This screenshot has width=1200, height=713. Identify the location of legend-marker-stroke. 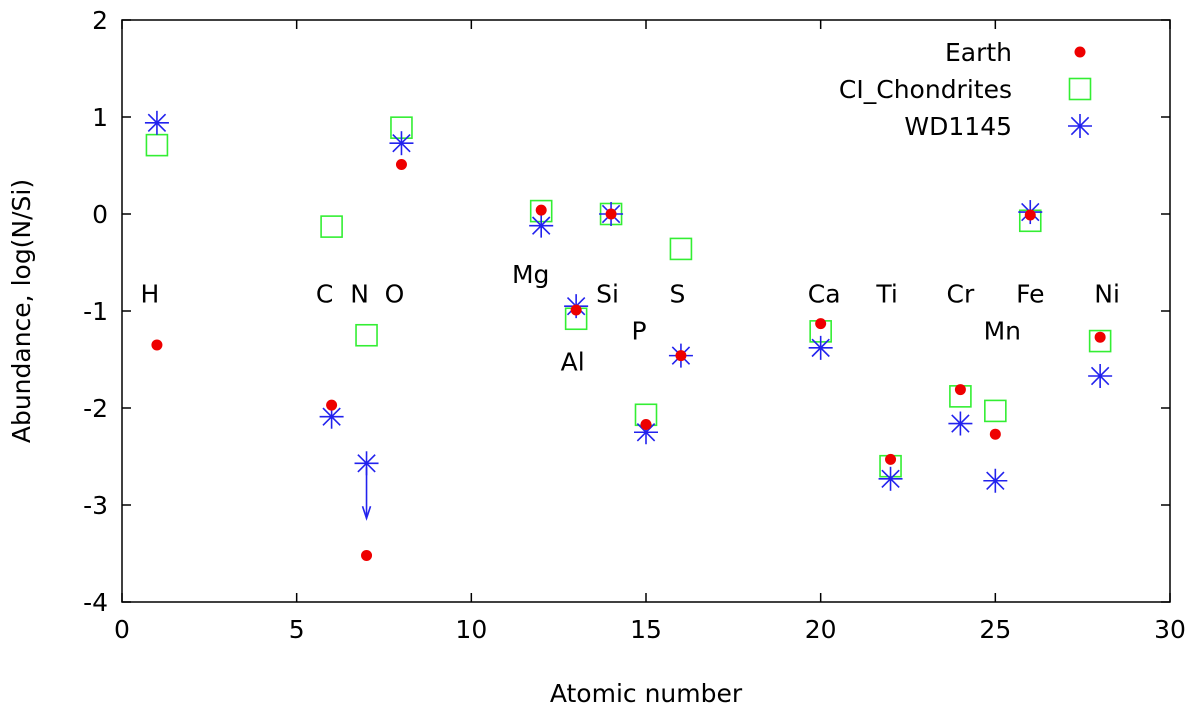
(1080, 126).